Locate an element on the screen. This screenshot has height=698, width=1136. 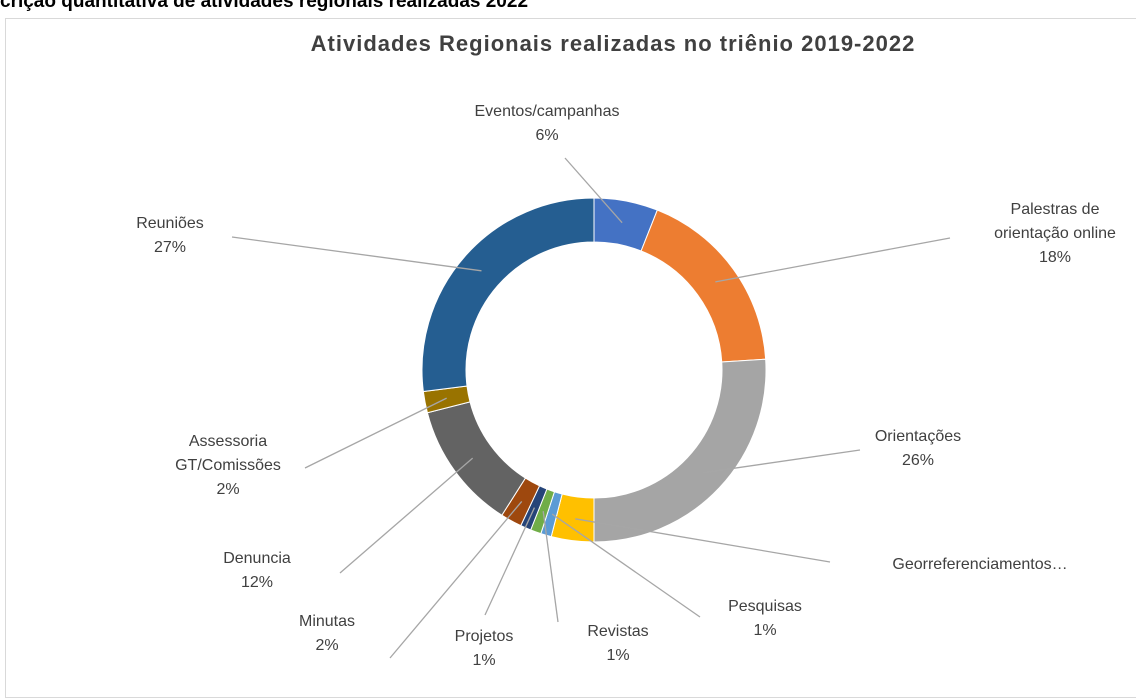
category-label: Denuncia is located at coordinates (257, 558).